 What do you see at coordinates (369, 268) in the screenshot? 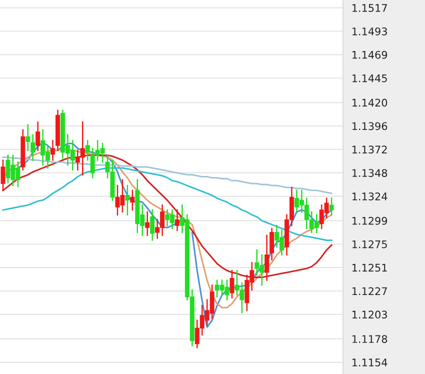
I see `y-tick-label: 1.1251` at bounding box center [369, 268].